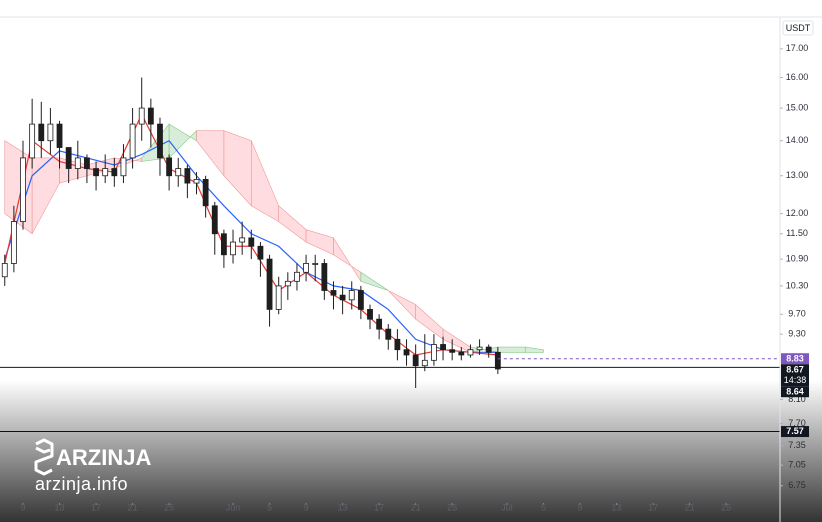 The height and width of the screenshot is (522, 822). What do you see at coordinates (797, 485) in the screenshot?
I see `y-tick-label: 6.75` at bounding box center [797, 485].